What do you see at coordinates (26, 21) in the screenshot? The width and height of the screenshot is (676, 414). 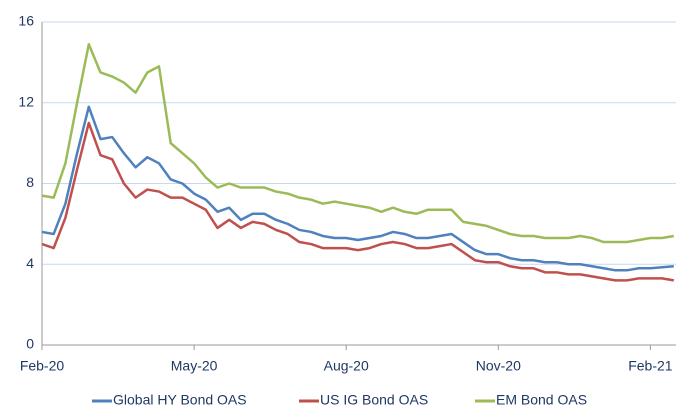 I see `y-tick-label: 16` at bounding box center [26, 21].